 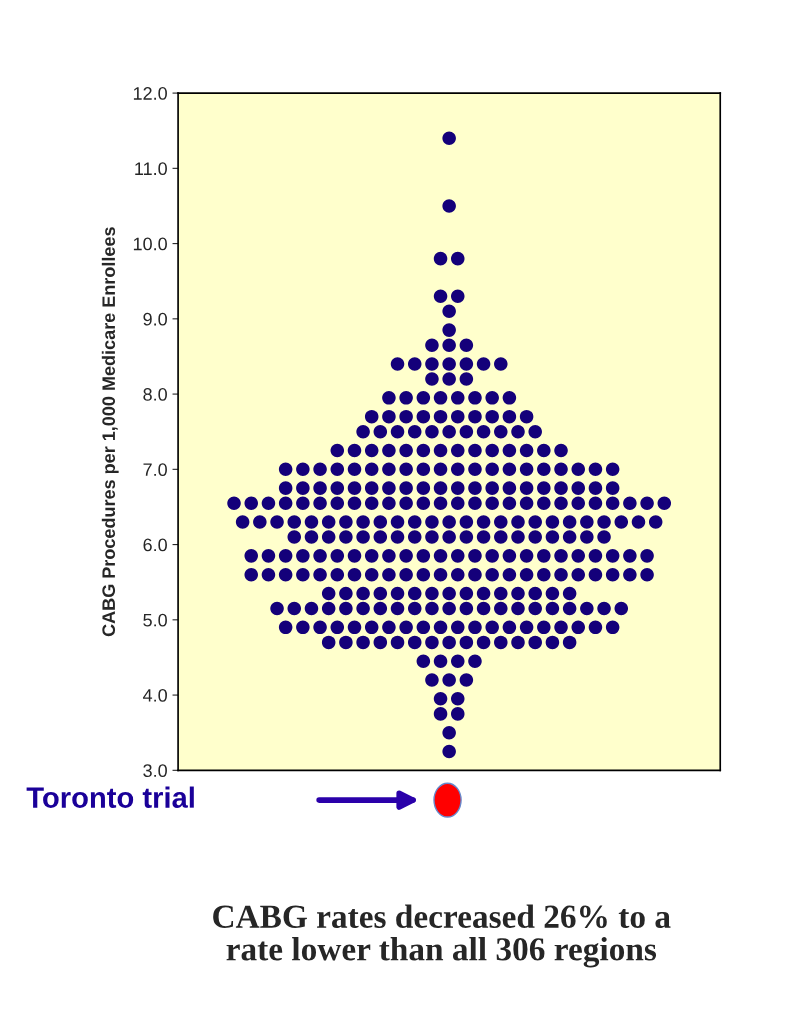 I want to click on y-tick-label: 6.0, so click(x=155, y=545).